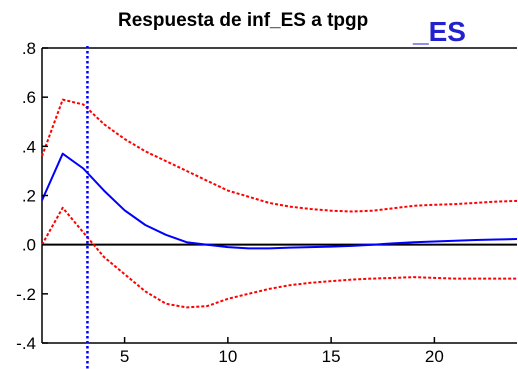  I want to click on x-tick-label: 10, so click(227, 356).